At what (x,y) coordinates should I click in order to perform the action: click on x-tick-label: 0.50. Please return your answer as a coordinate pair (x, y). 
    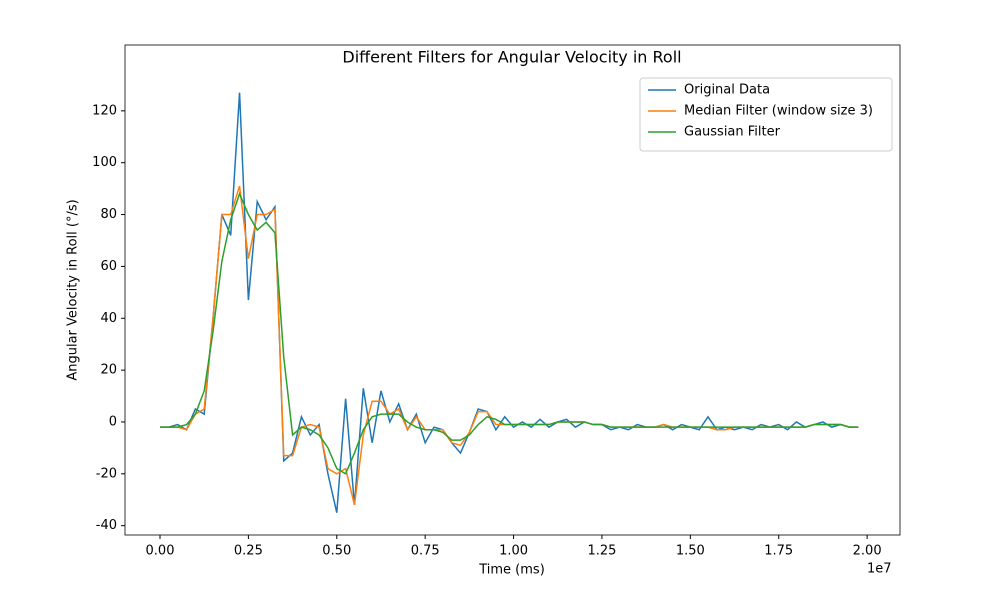
    Looking at the image, I should click on (336, 551).